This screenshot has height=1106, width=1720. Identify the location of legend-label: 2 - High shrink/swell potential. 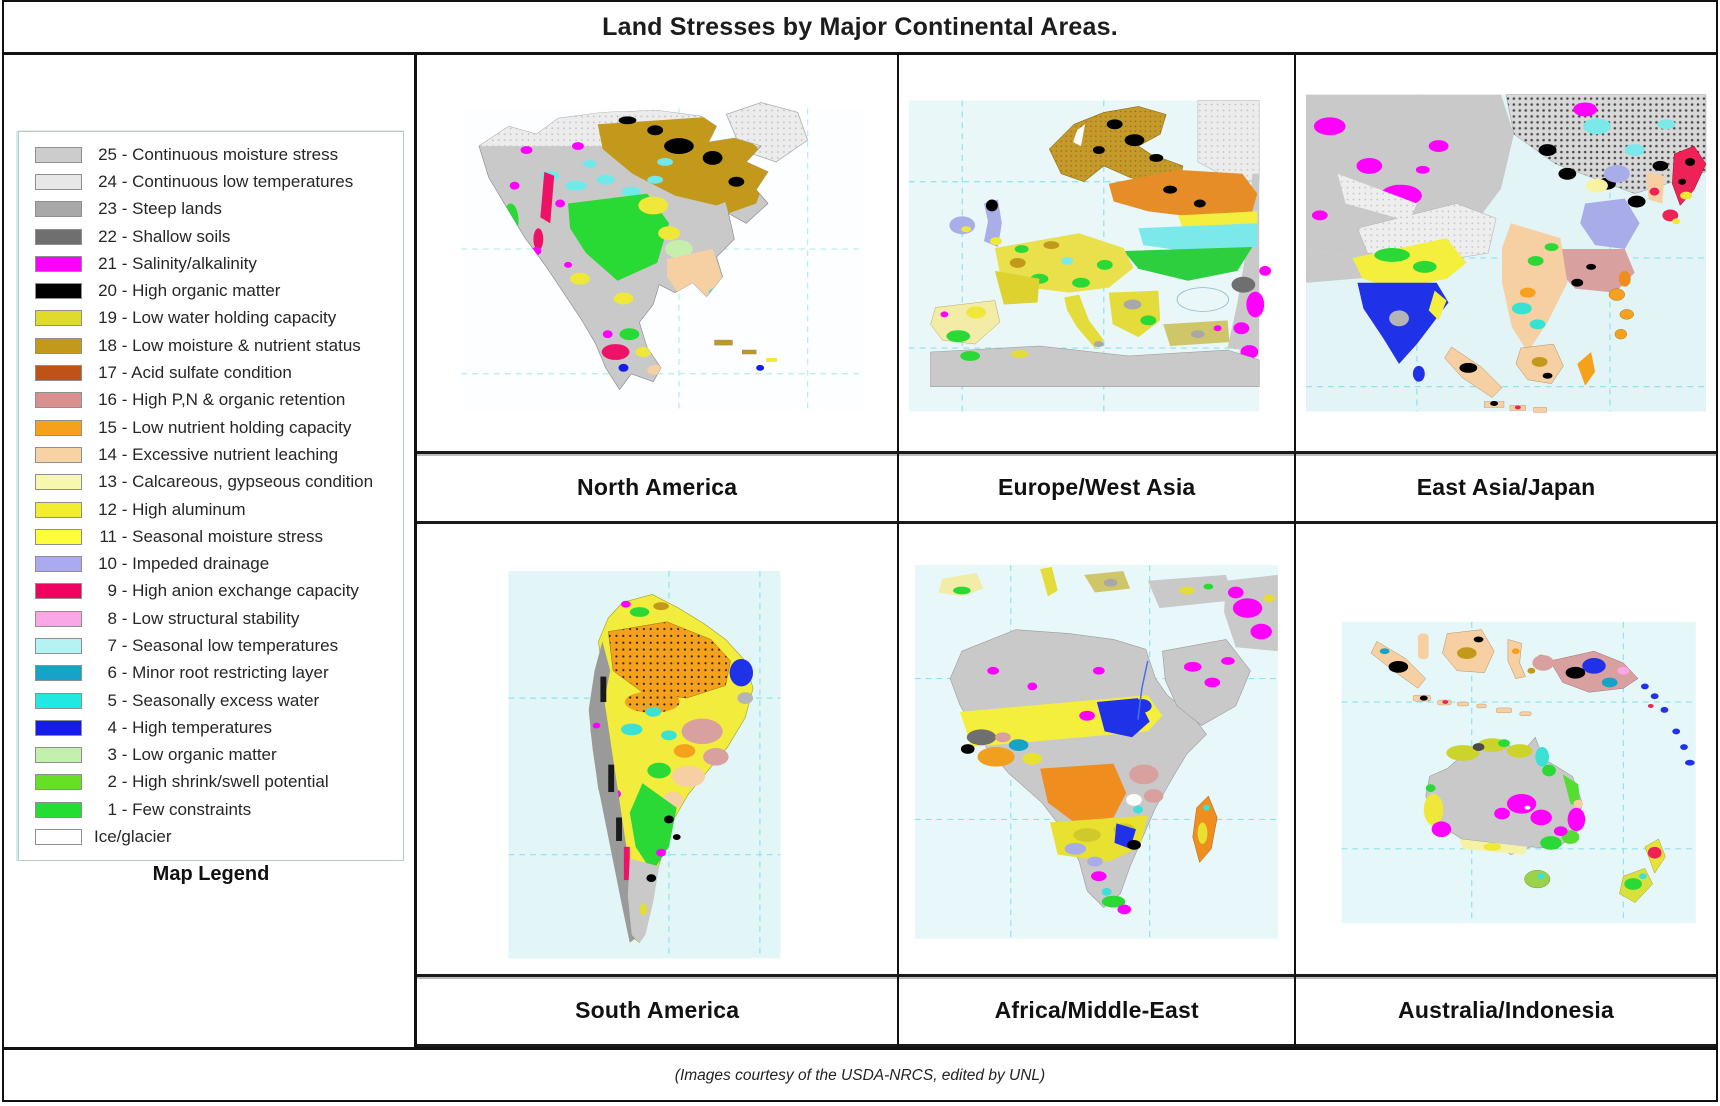
(218, 782).